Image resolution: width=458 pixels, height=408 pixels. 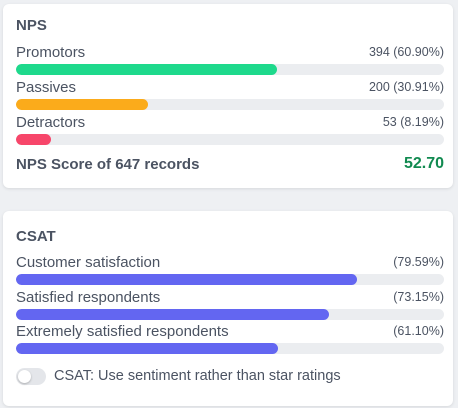 I want to click on detractors-value: 53 (8.19%), so click(x=413, y=122).